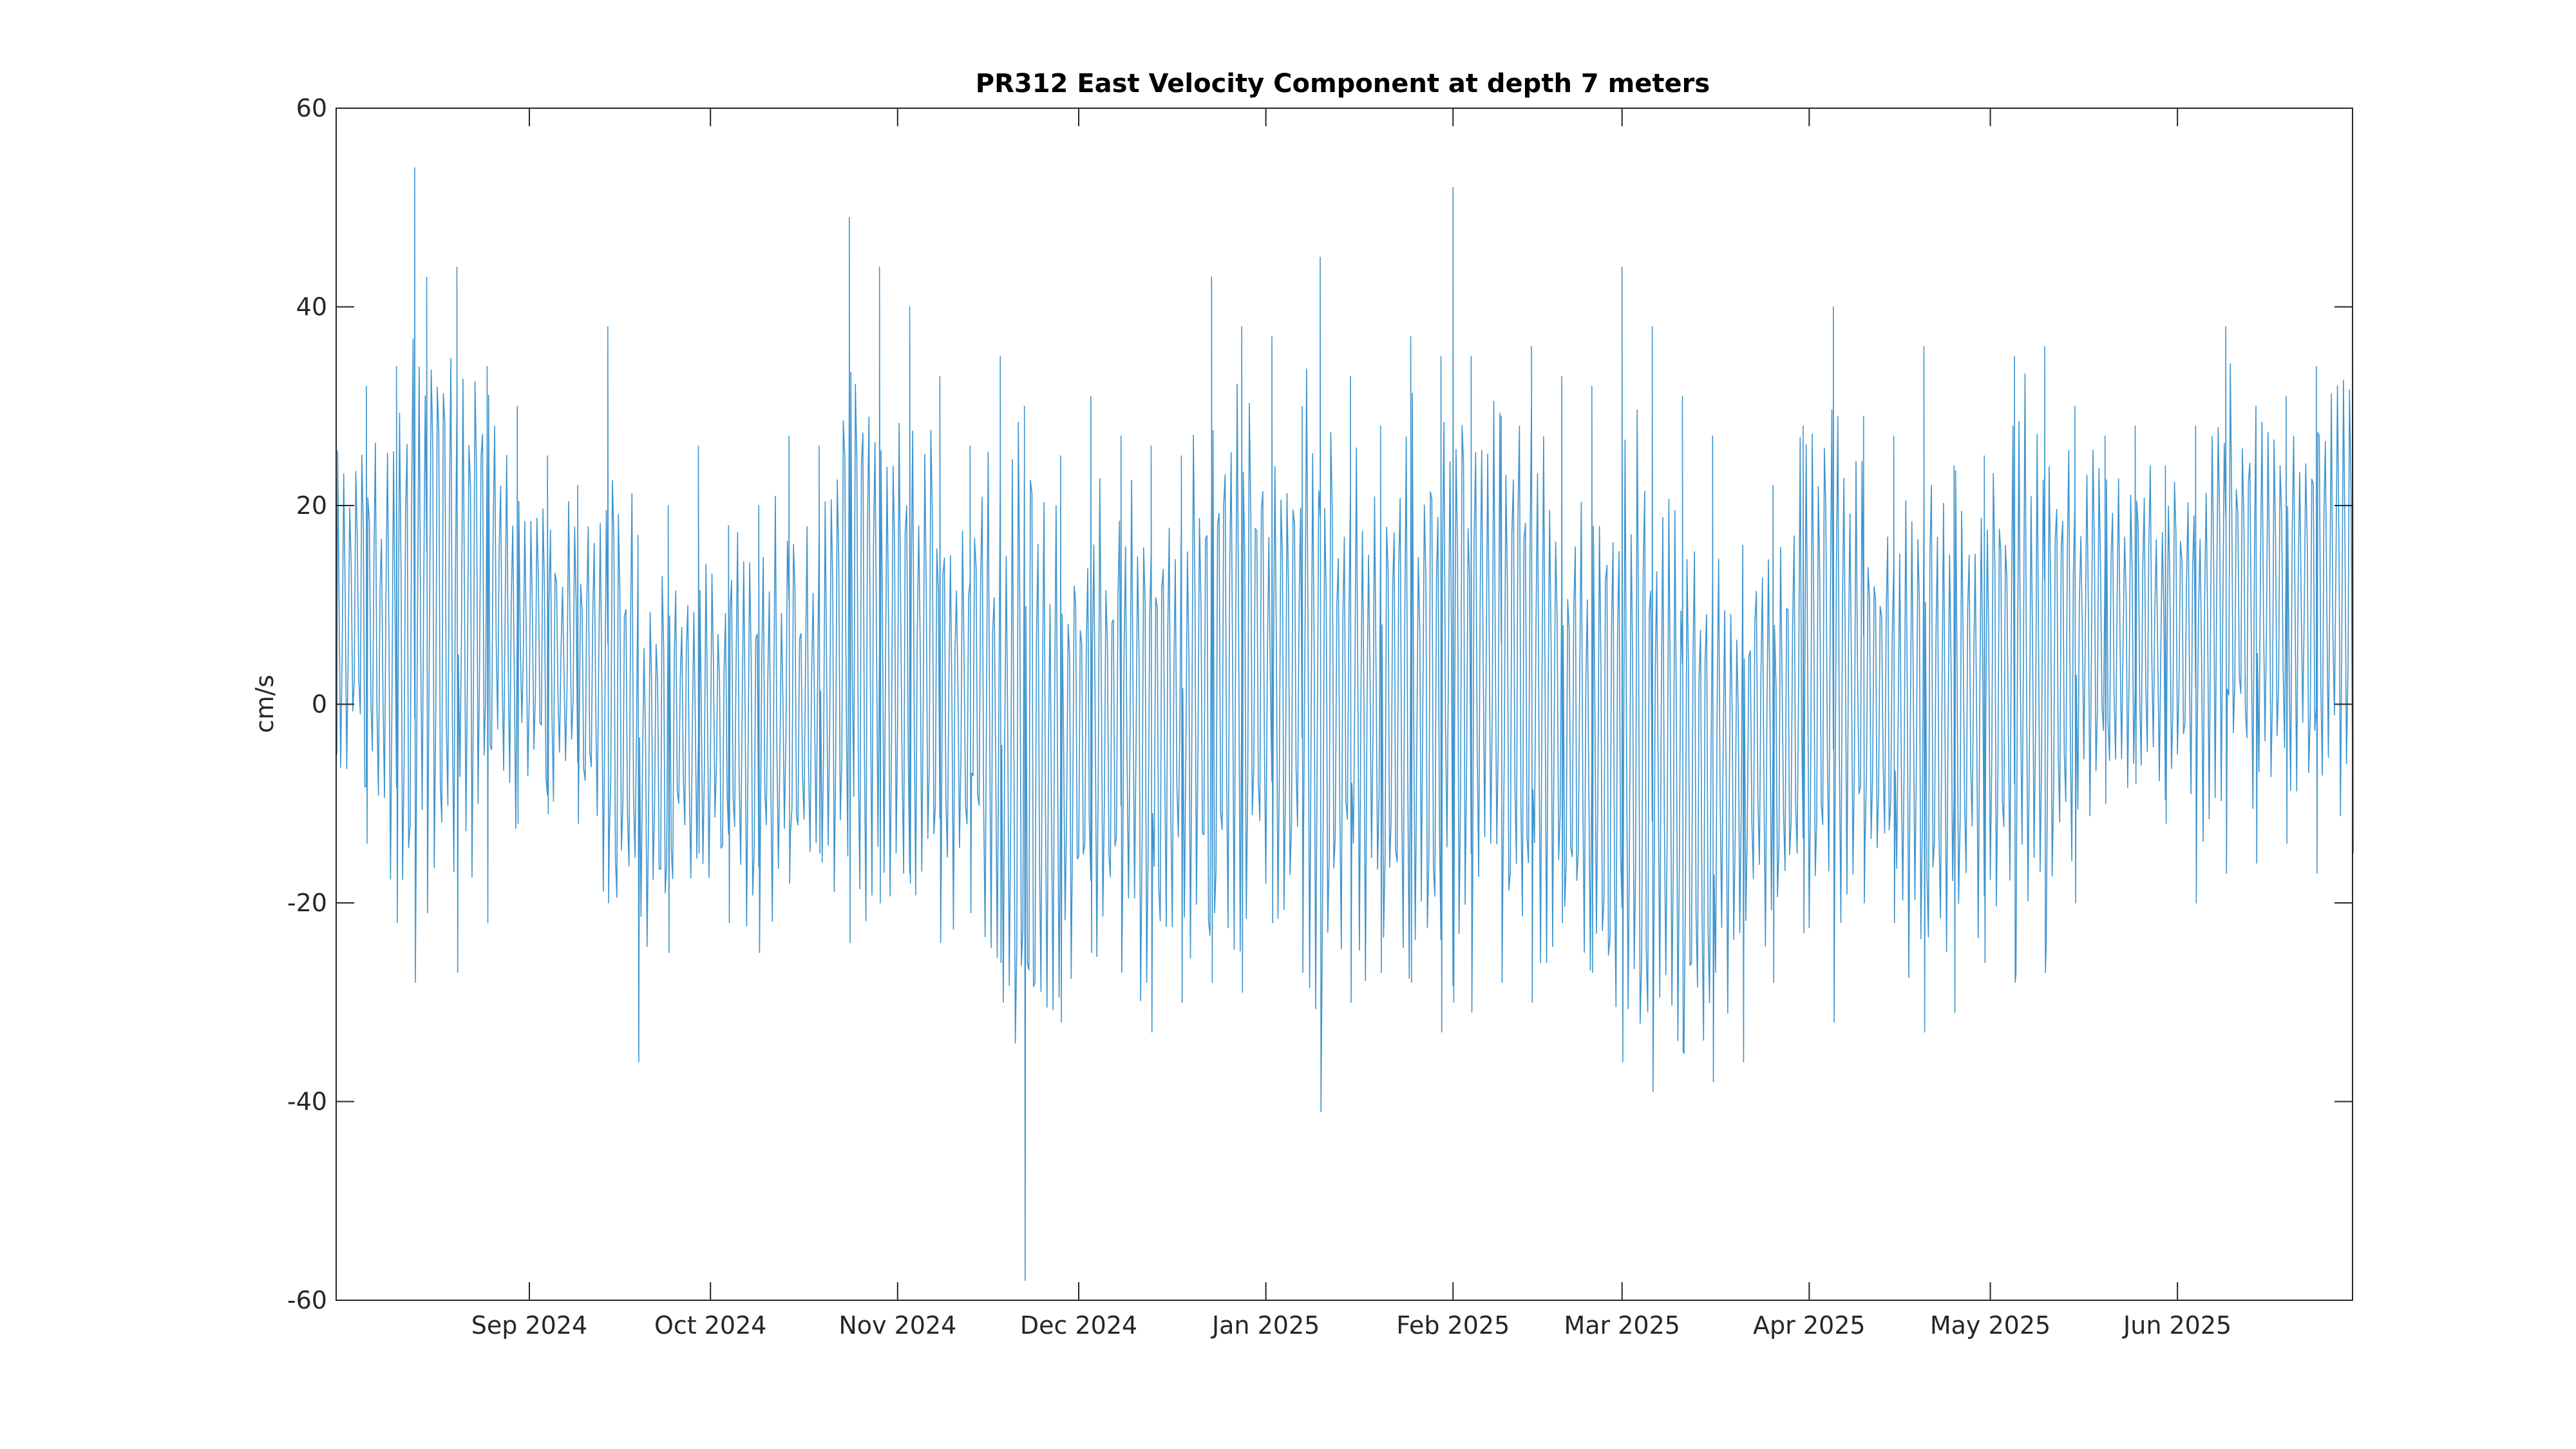 This screenshot has height=1449, width=2576. What do you see at coordinates (311, 307) in the screenshot?
I see `y-tick-label: 40` at bounding box center [311, 307].